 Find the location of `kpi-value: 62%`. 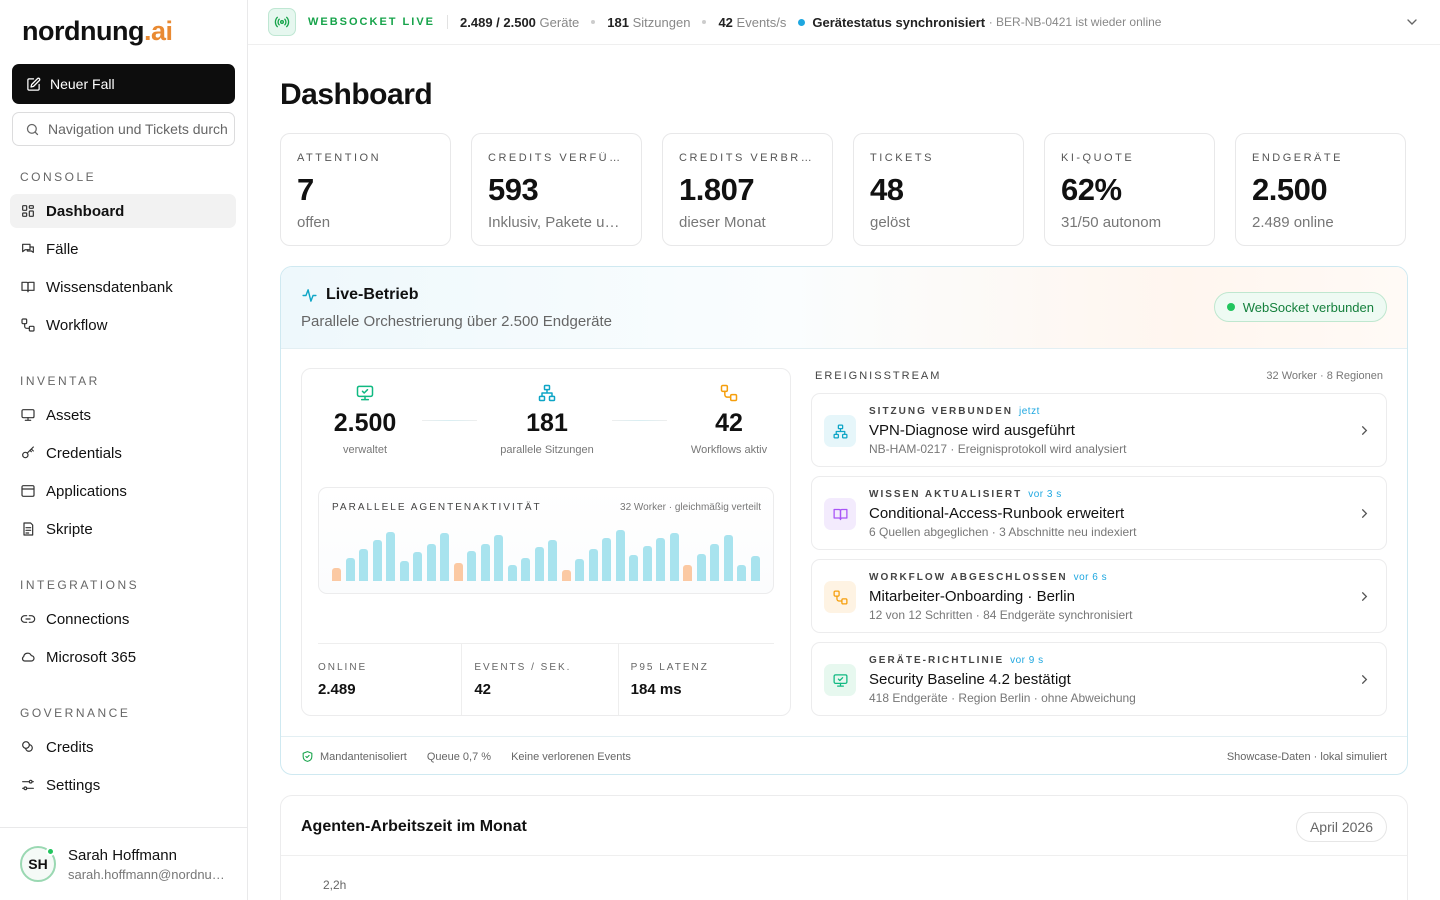

kpi-value: 62% is located at coordinates (1091, 189).